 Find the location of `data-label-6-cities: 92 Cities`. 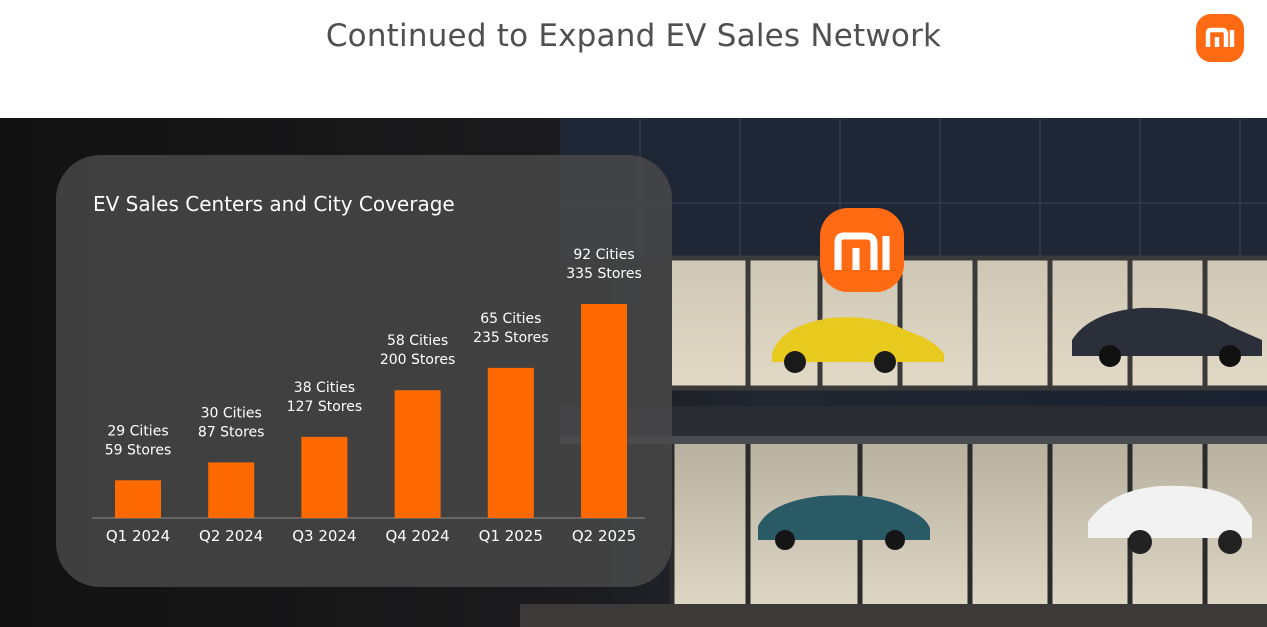

data-label-6-cities: 92 Cities is located at coordinates (603, 255).